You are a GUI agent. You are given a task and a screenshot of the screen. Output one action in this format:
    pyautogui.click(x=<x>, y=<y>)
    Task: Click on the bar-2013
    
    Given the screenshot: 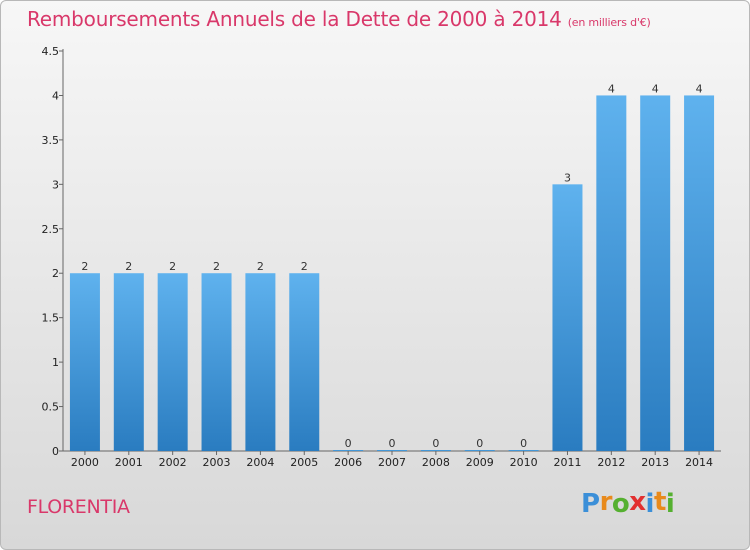 What is the action you would take?
    pyautogui.click(x=655, y=273)
    